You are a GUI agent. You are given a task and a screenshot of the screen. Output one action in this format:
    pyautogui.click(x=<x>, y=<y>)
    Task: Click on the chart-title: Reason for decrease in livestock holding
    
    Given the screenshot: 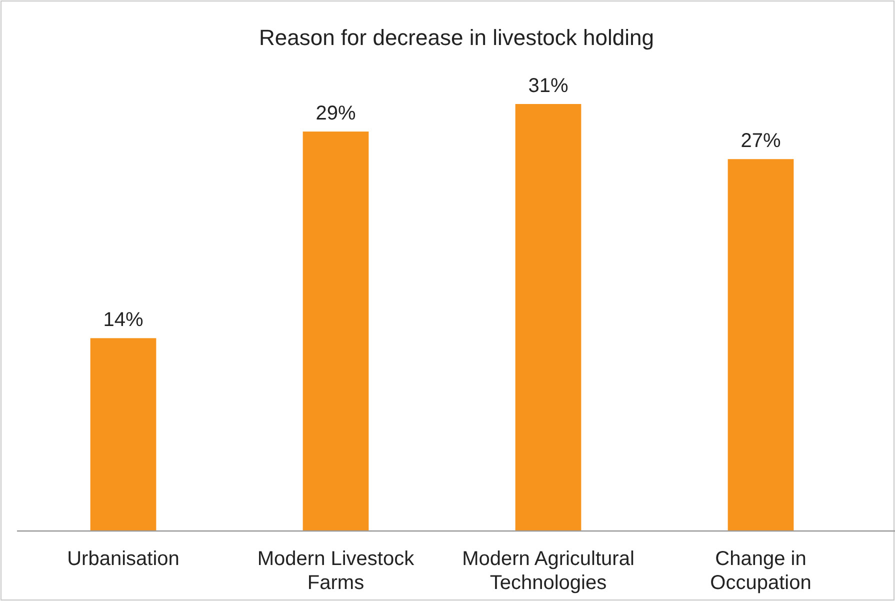 What is the action you would take?
    pyautogui.click(x=456, y=37)
    